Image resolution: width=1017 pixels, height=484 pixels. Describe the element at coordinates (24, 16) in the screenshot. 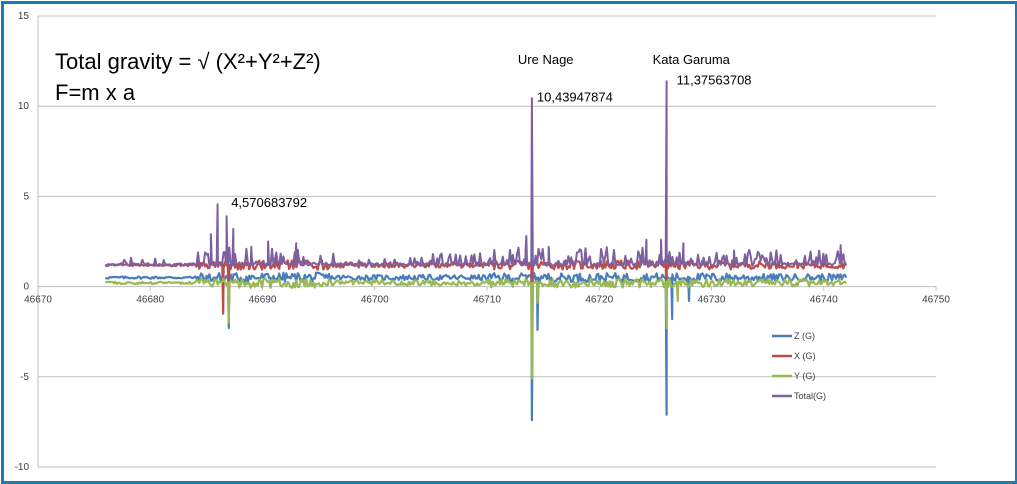

I see `y-tick-label: 15` at that location.